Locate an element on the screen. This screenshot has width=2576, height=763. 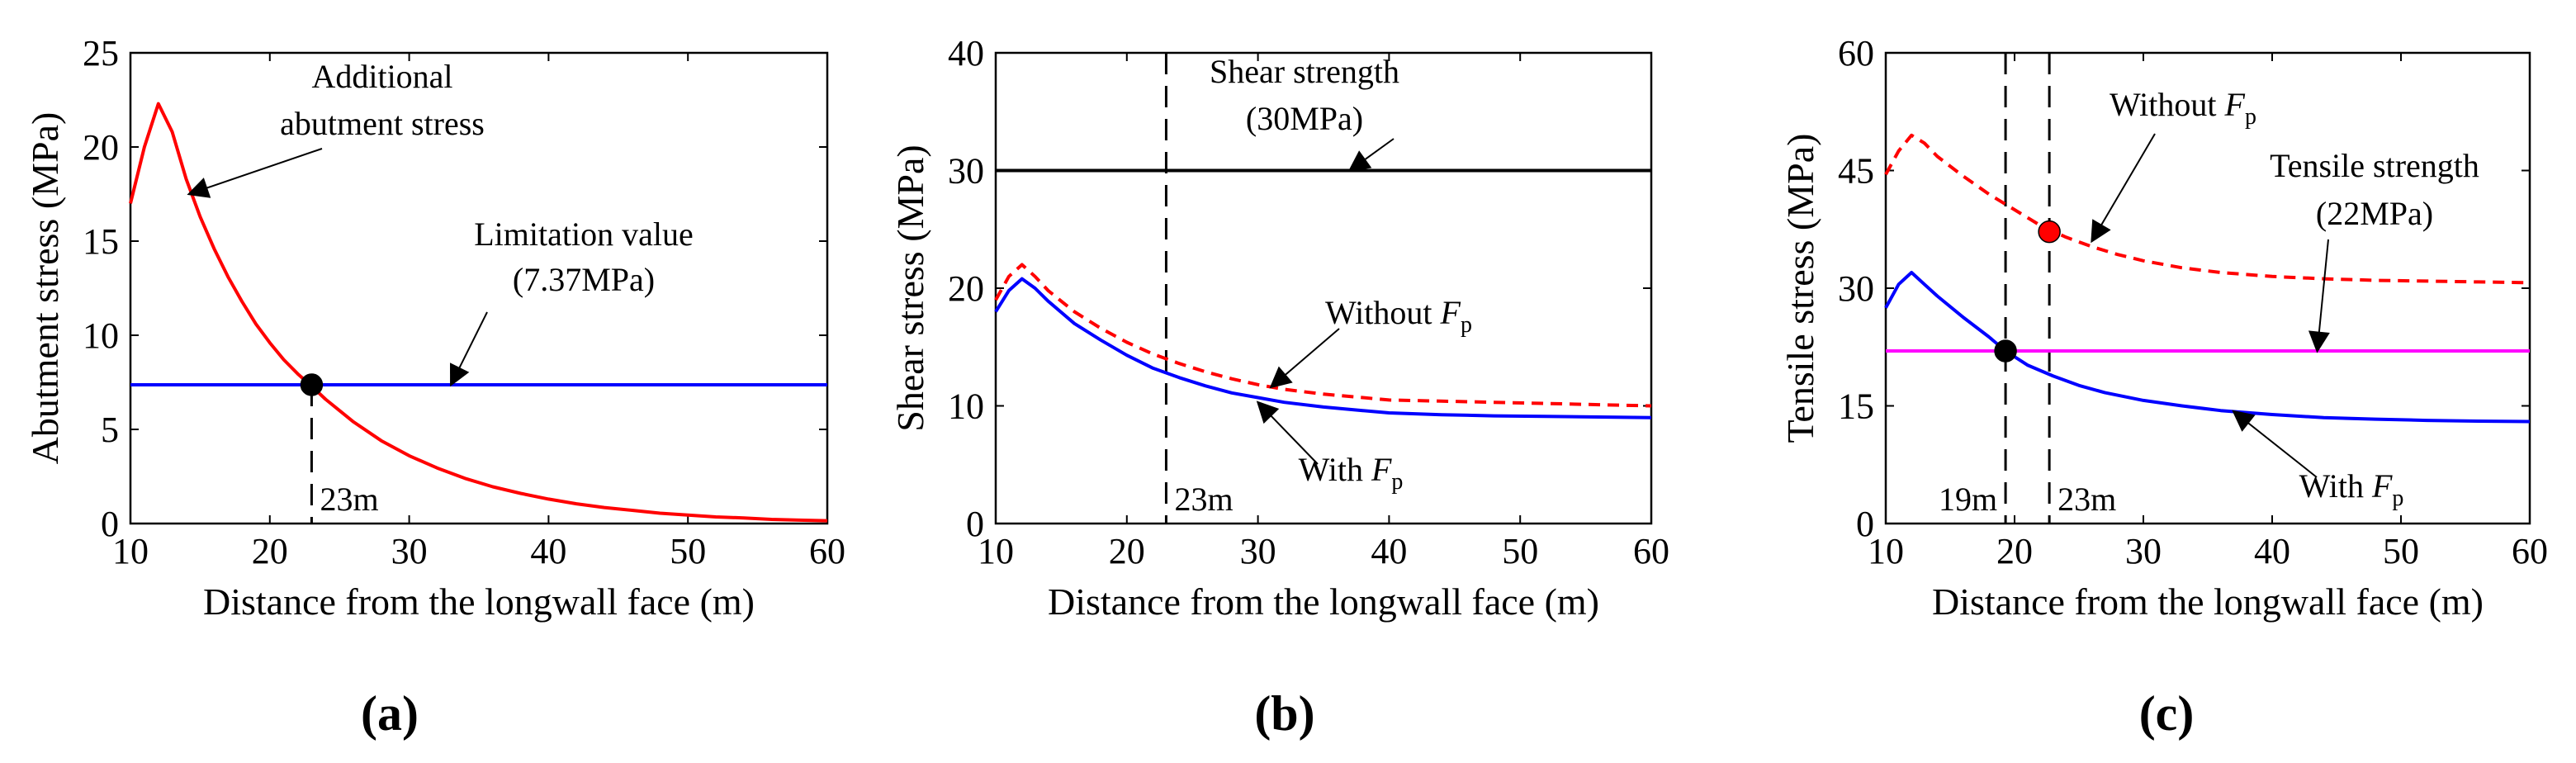
annotation-text: Additional is located at coordinates (381, 77).